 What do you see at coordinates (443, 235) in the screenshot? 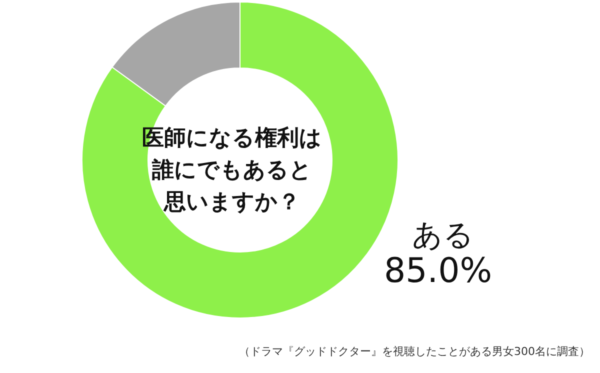
I see `slice-label: ある` at bounding box center [443, 235].